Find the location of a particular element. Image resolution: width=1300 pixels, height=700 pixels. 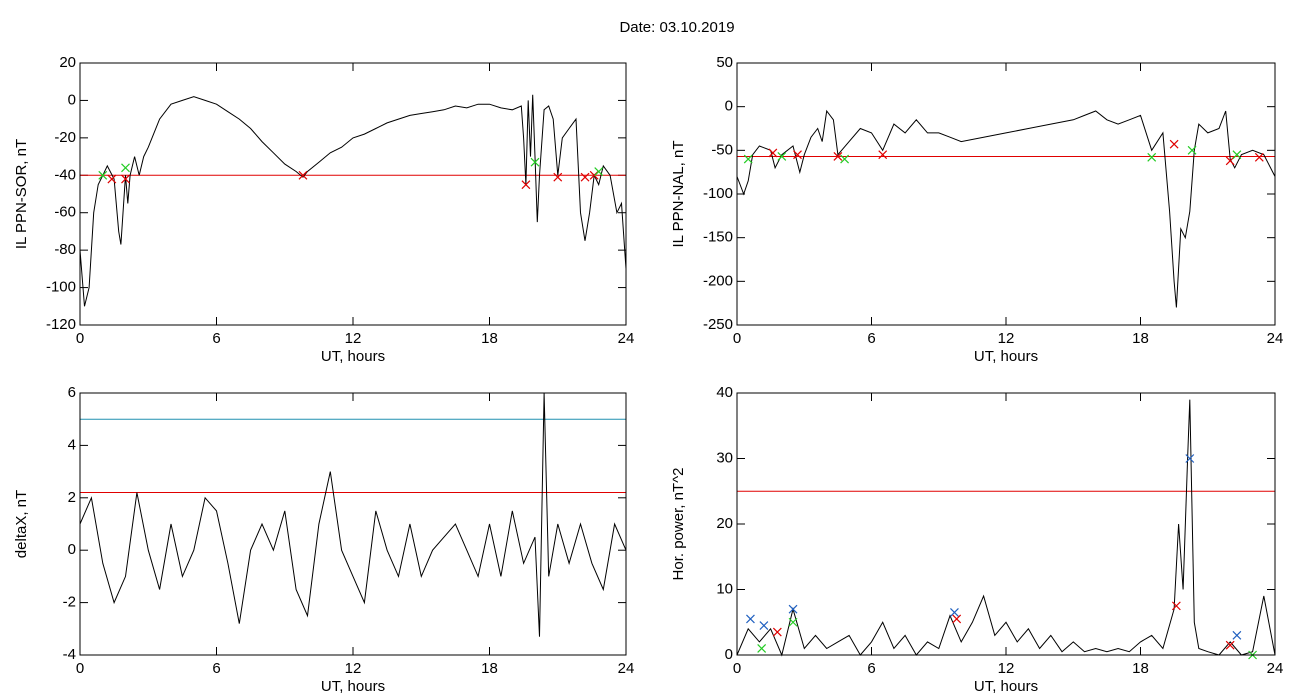

y-tick-label: -20 is located at coordinates (65, 137).